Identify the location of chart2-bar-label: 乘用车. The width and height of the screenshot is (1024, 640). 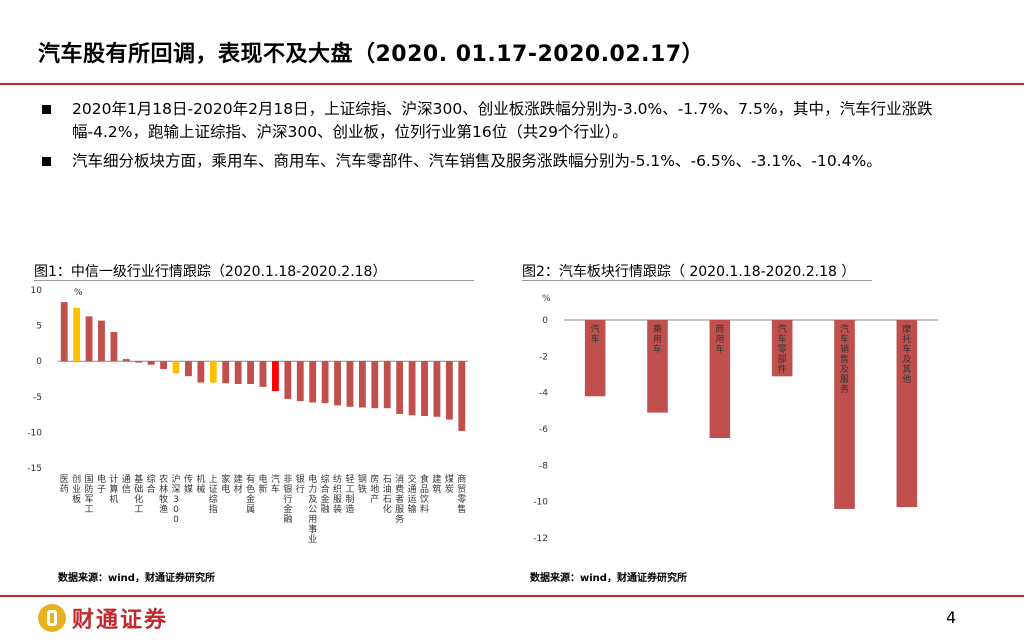
(657, 339).